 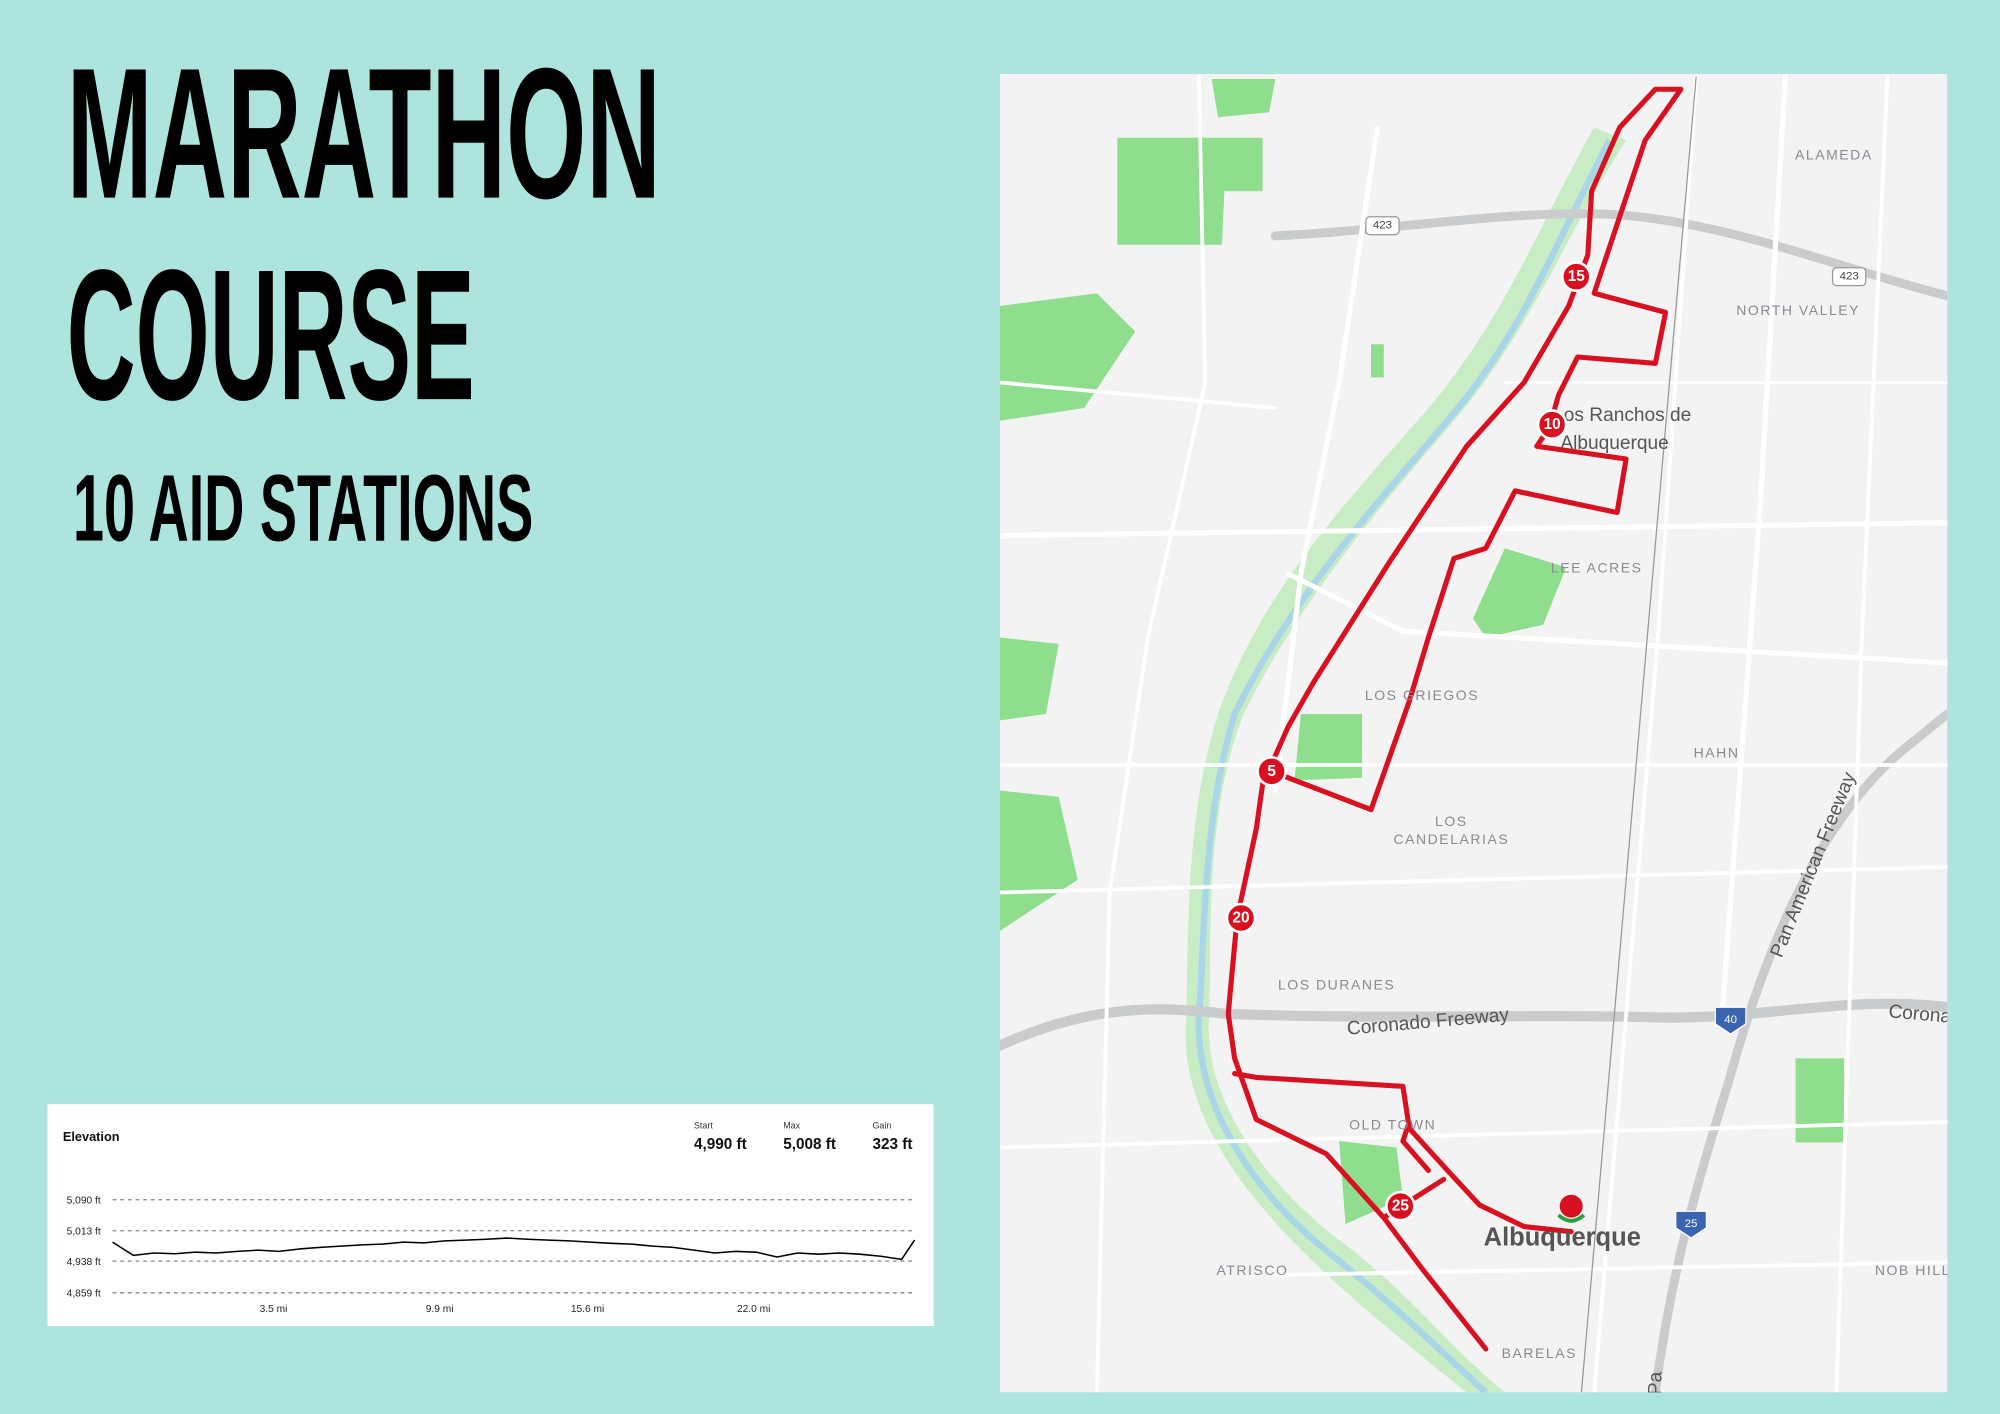 I want to click on x-tick-label: 9.9 mi, so click(x=440, y=1309).